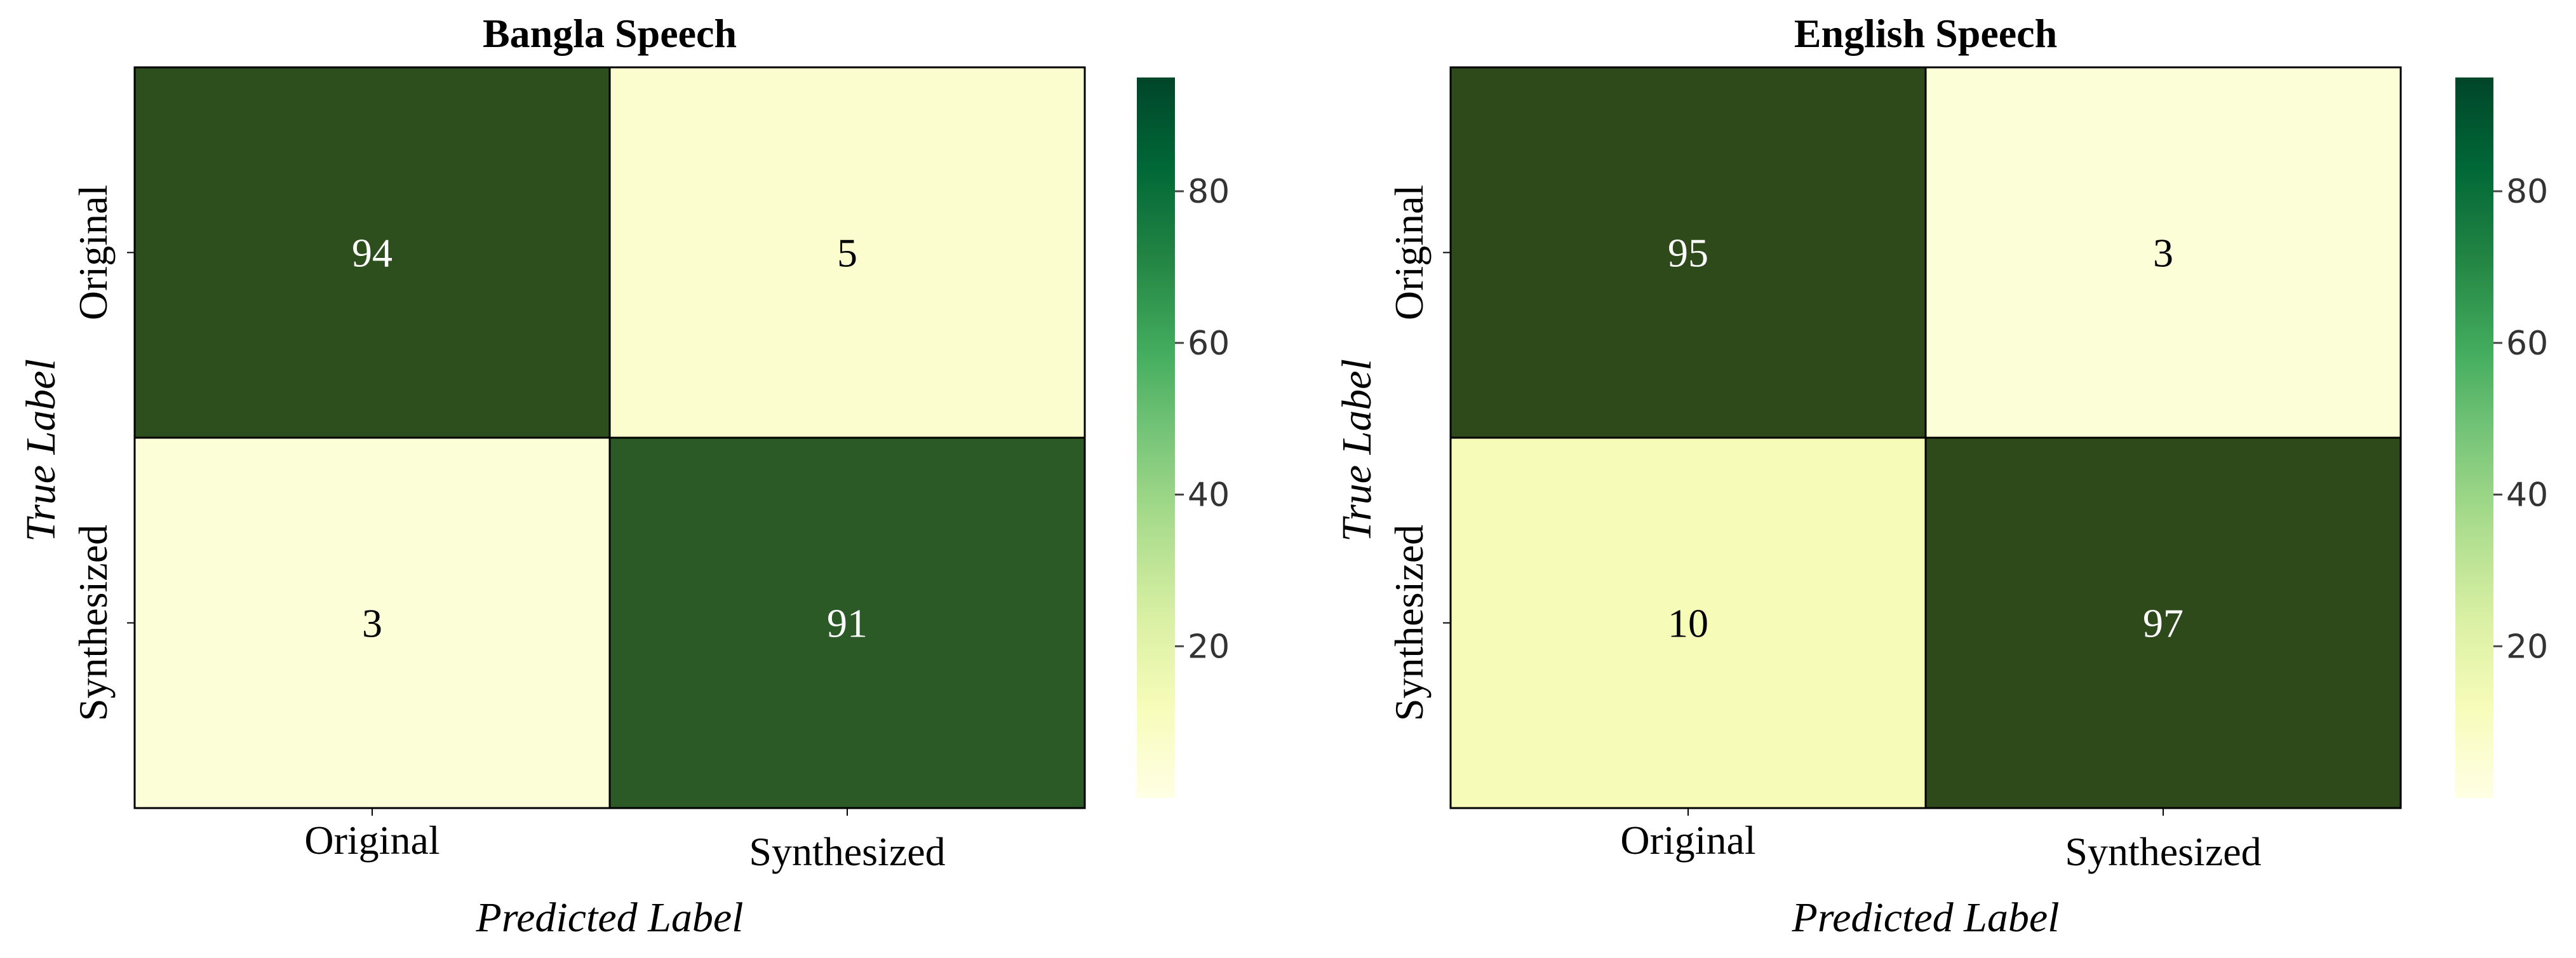 This screenshot has width=2576, height=958. What do you see at coordinates (1925, 33) in the screenshot?
I see `chart-title: English Speech` at bounding box center [1925, 33].